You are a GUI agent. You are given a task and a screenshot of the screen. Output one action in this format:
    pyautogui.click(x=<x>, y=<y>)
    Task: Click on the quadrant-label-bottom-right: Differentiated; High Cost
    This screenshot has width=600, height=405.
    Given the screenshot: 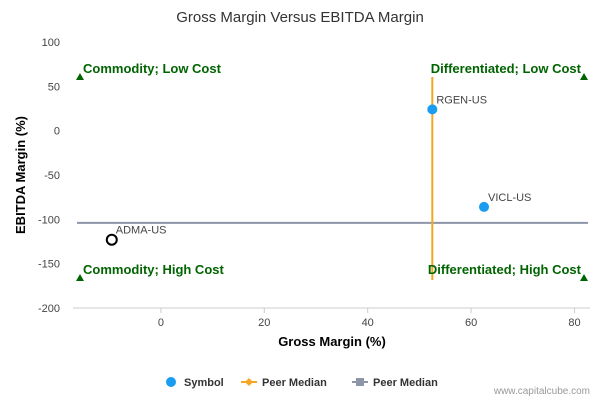 What is the action you would take?
    pyautogui.click(x=505, y=269)
    